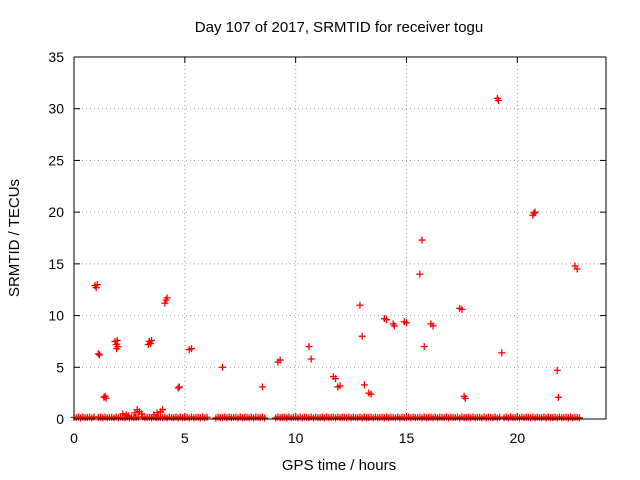 The height and width of the screenshot is (480, 640). What do you see at coordinates (407, 438) in the screenshot?
I see `x-tick-label: 15` at bounding box center [407, 438].